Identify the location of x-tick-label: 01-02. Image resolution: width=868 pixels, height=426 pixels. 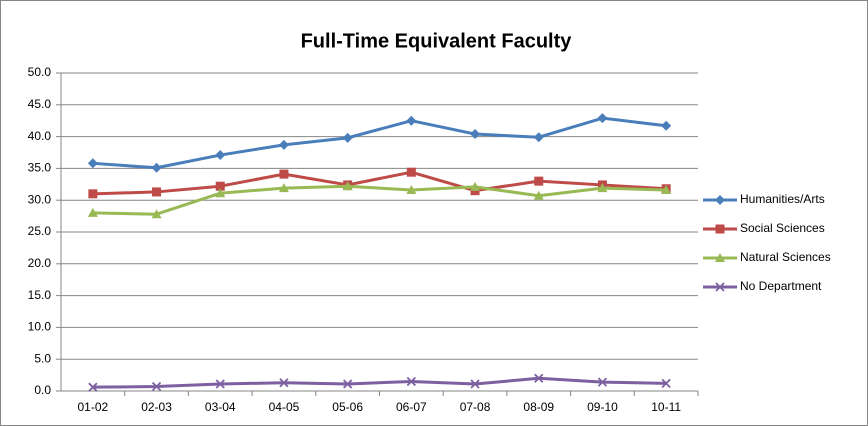
(92, 407).